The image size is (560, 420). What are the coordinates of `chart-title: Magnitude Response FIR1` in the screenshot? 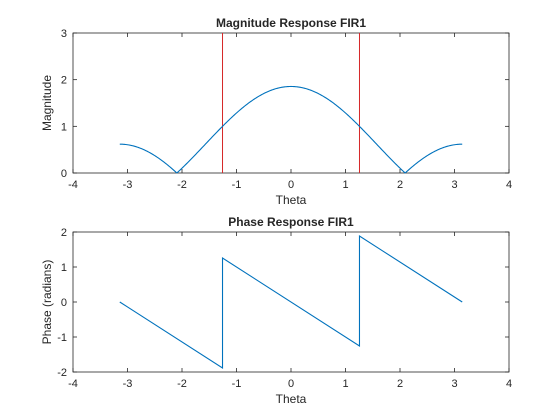 It's located at (291, 23).